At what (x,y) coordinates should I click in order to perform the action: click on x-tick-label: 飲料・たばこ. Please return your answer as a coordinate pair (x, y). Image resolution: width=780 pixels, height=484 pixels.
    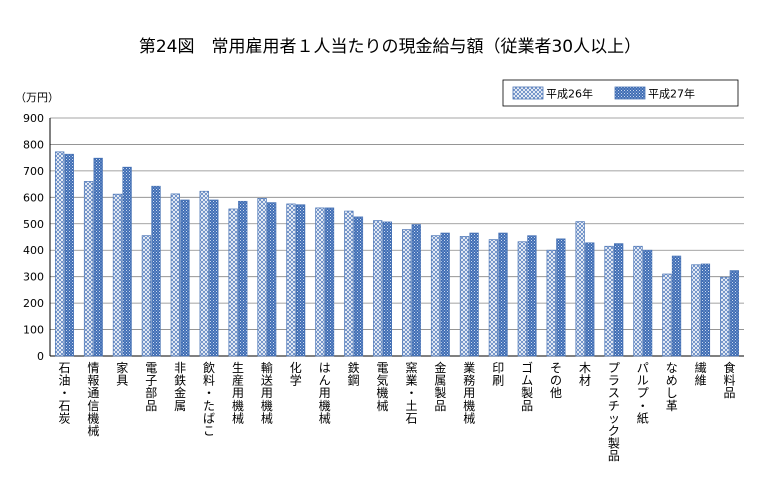
    Looking at the image, I should click on (209, 399).